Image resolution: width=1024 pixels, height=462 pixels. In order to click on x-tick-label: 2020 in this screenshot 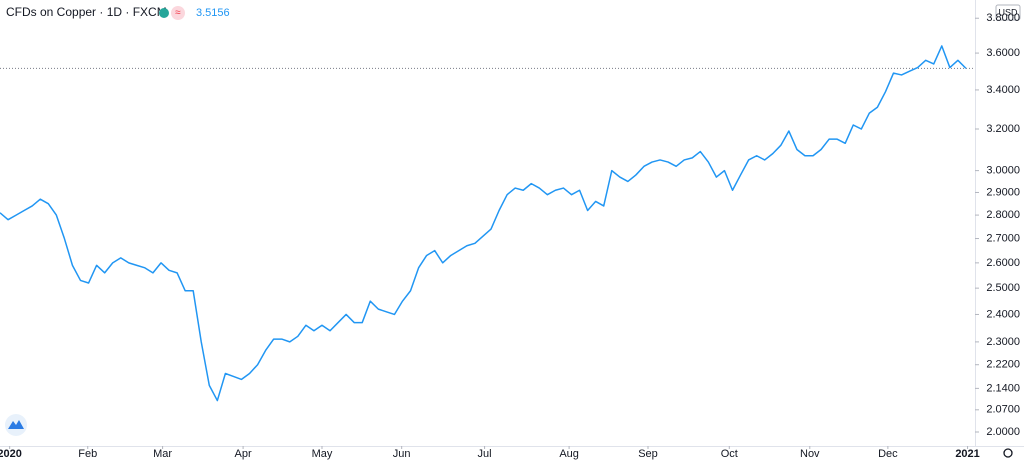, I will do `click(11, 454)`.